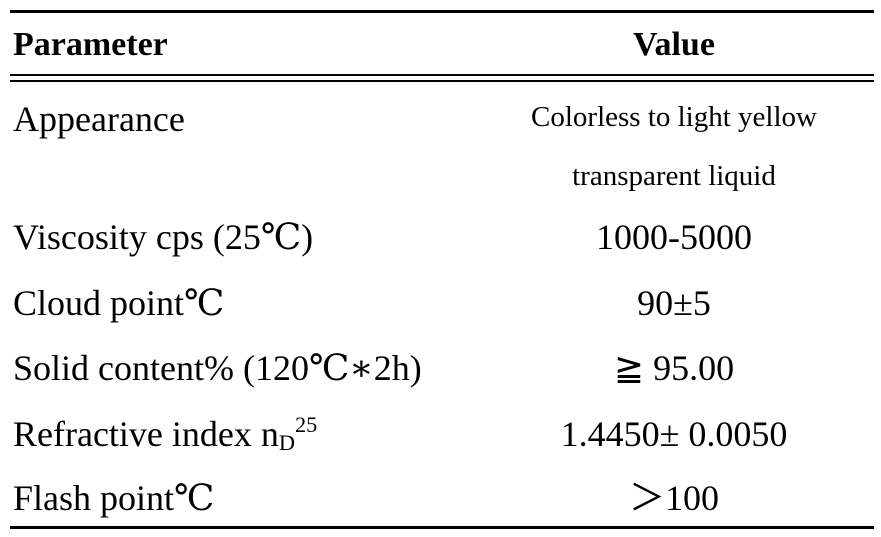  What do you see at coordinates (674, 176) in the screenshot?
I see `row-appearance-value-line2: transparent liquid` at bounding box center [674, 176].